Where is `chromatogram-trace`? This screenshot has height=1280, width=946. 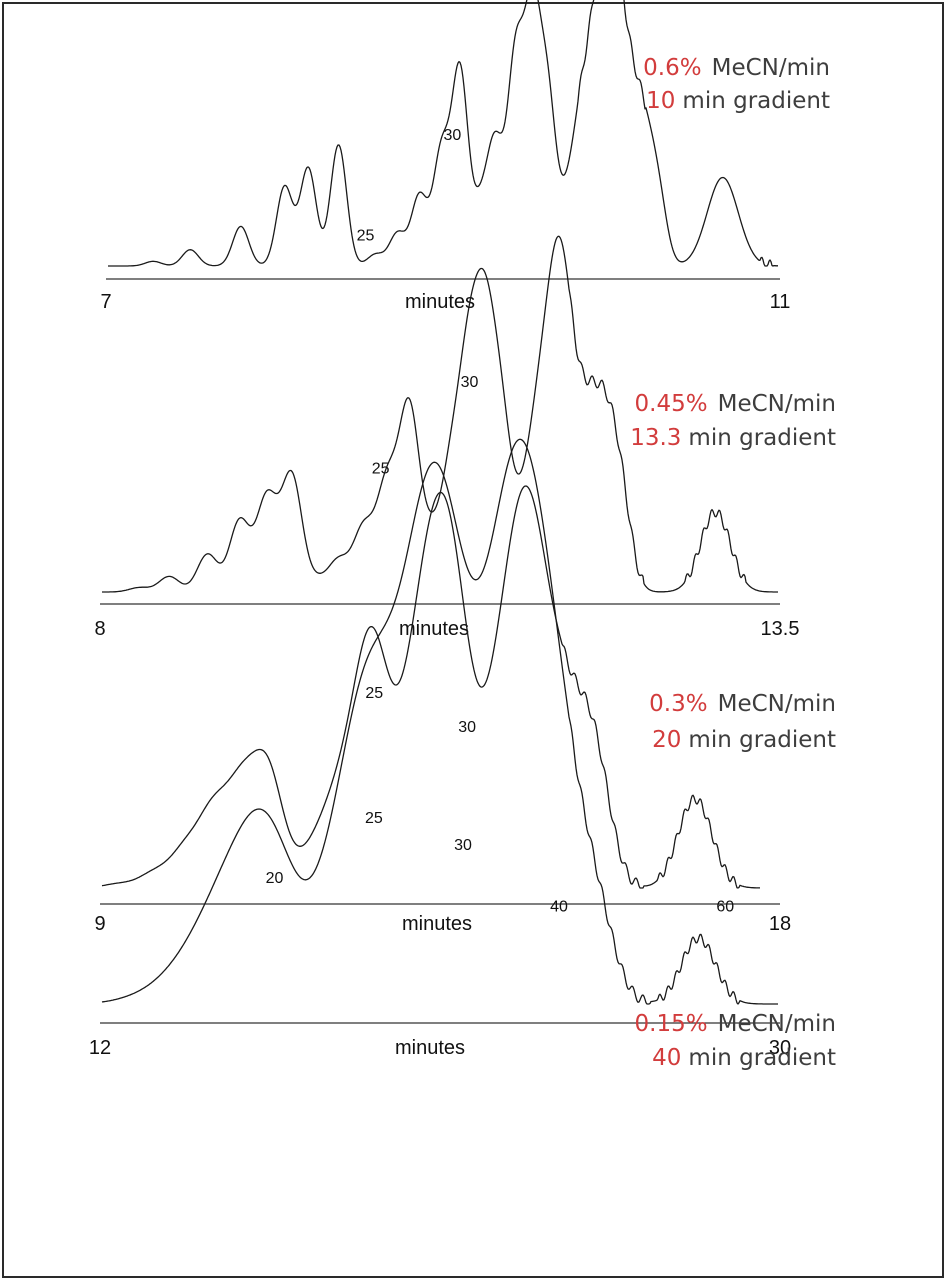
chromatogram-trace is located at coordinates (443, 133).